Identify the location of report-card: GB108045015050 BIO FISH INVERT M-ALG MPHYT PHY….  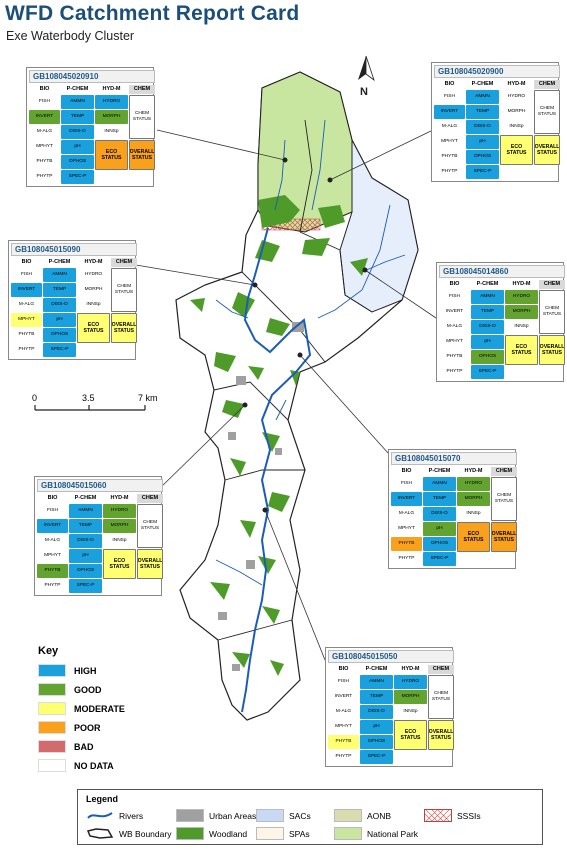
(389, 707).